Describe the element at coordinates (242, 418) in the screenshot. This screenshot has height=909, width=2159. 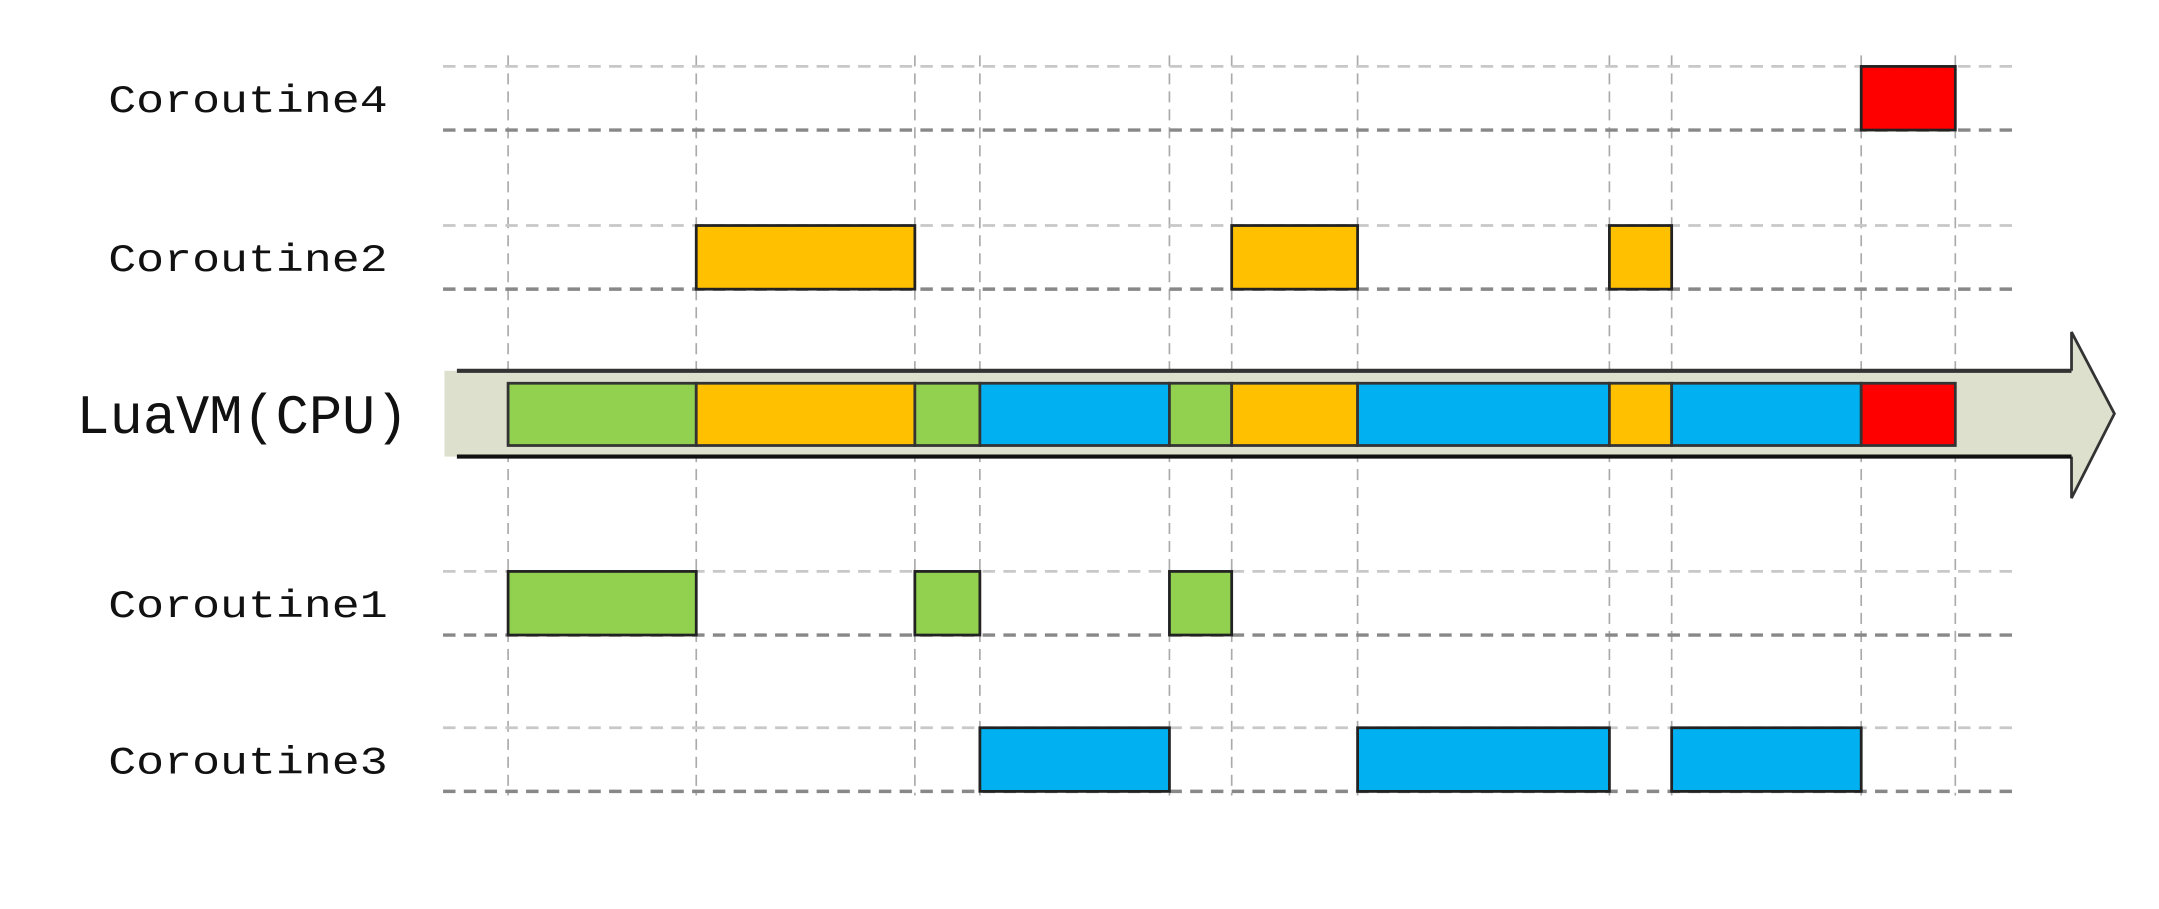
I see `cpu-label: LuaVM(CPU)` at that location.